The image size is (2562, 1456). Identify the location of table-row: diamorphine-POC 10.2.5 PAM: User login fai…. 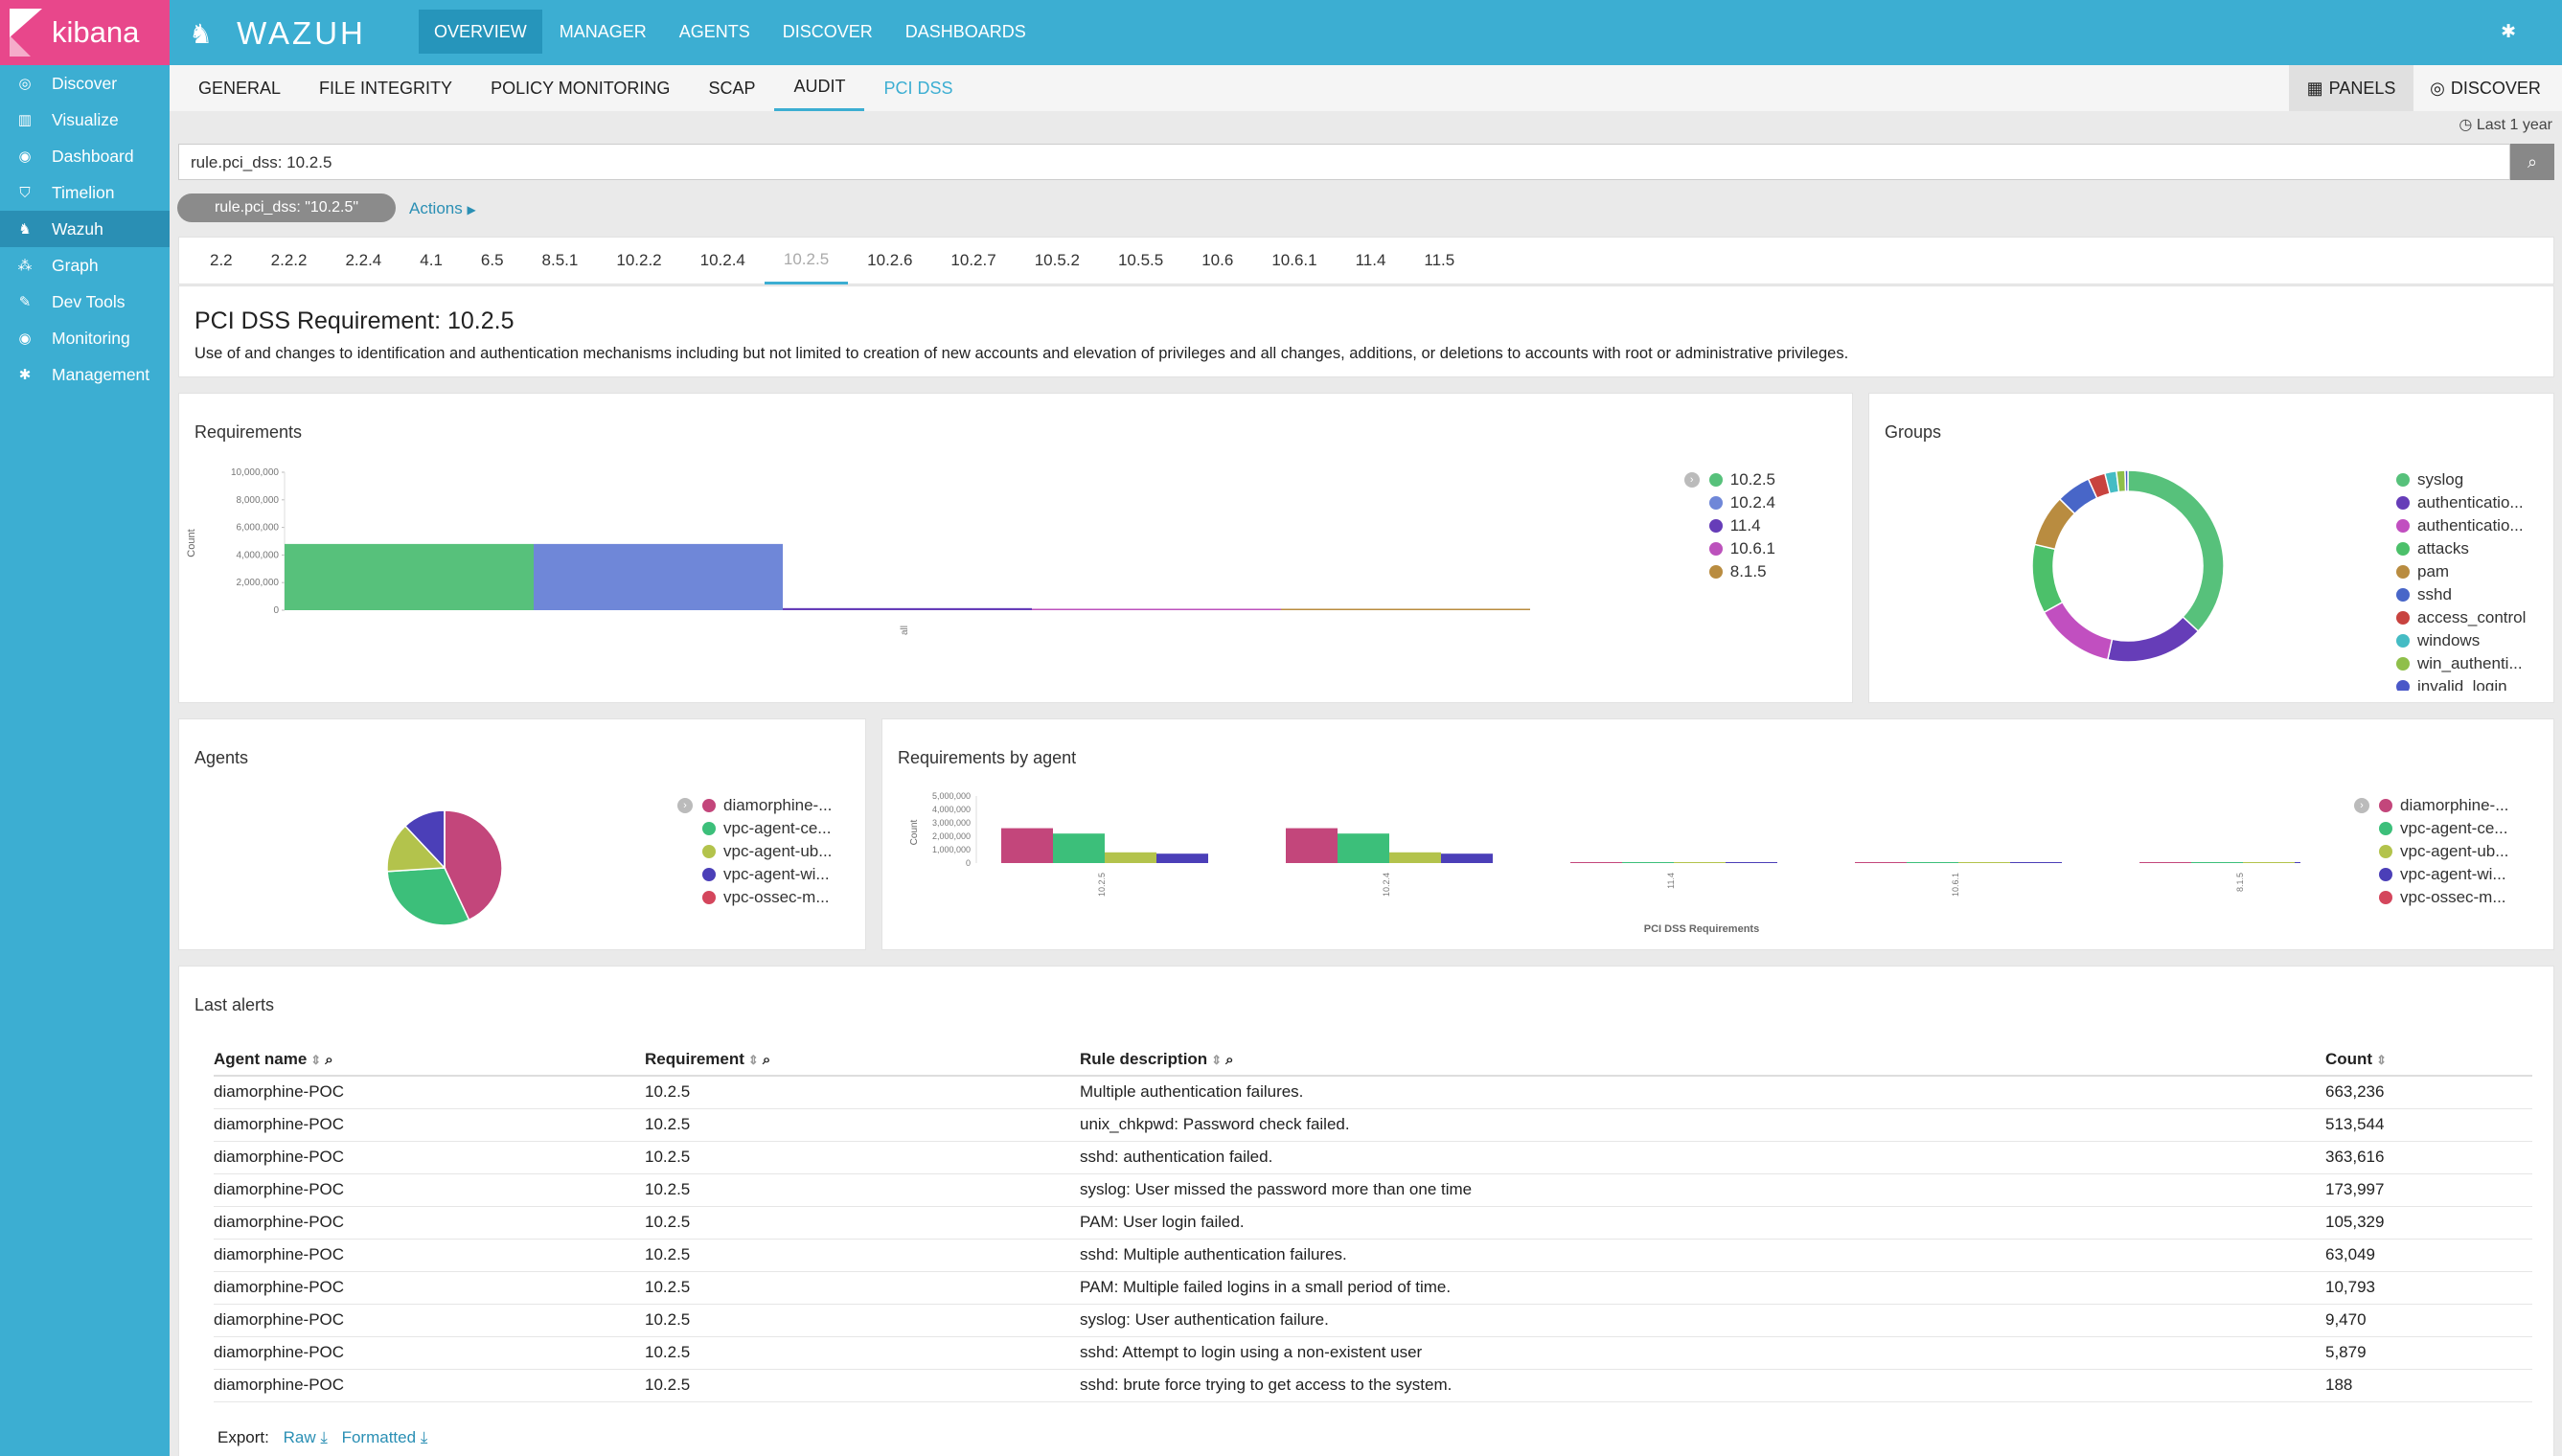
(1373, 1223).